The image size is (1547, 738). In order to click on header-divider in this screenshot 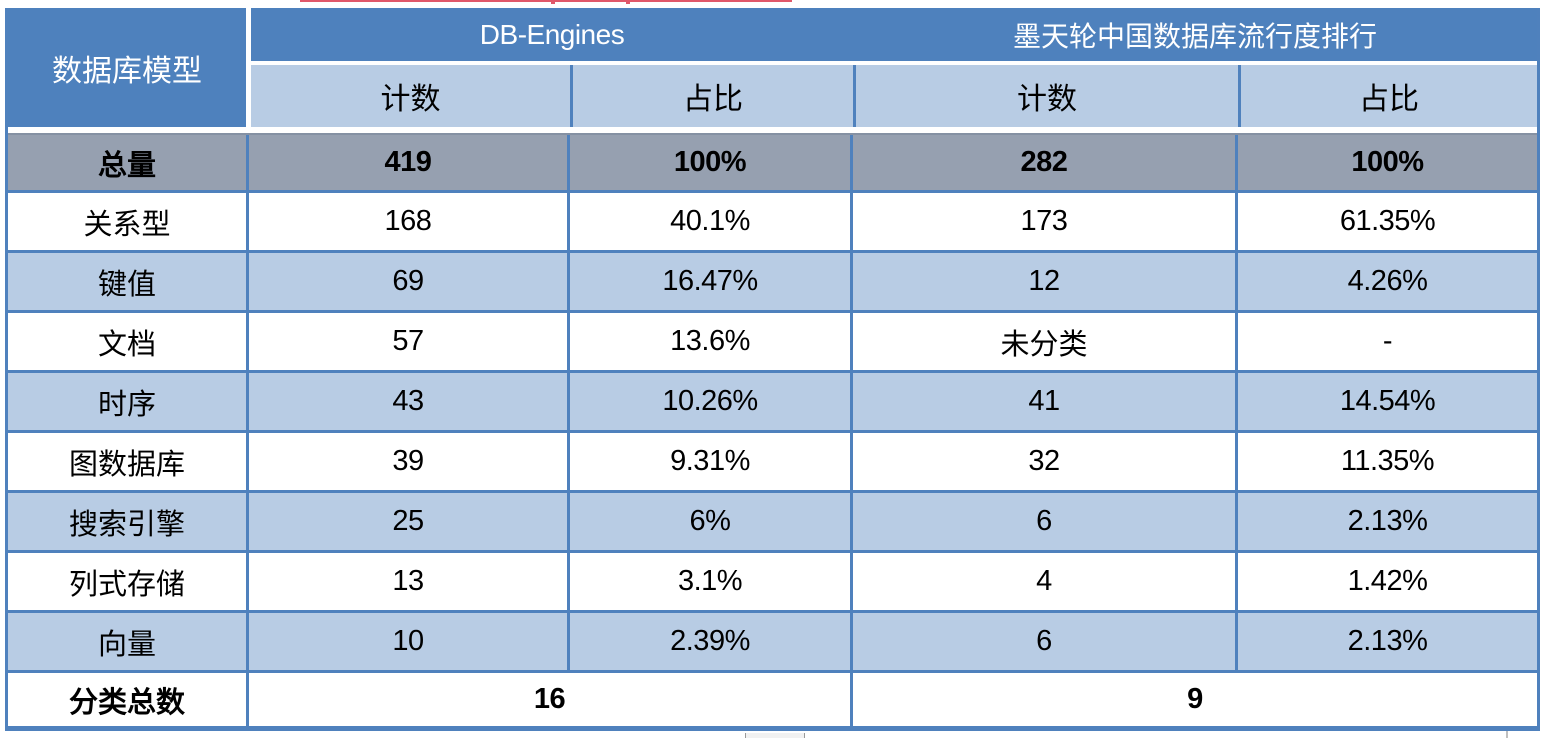, I will do `click(894, 63)`.